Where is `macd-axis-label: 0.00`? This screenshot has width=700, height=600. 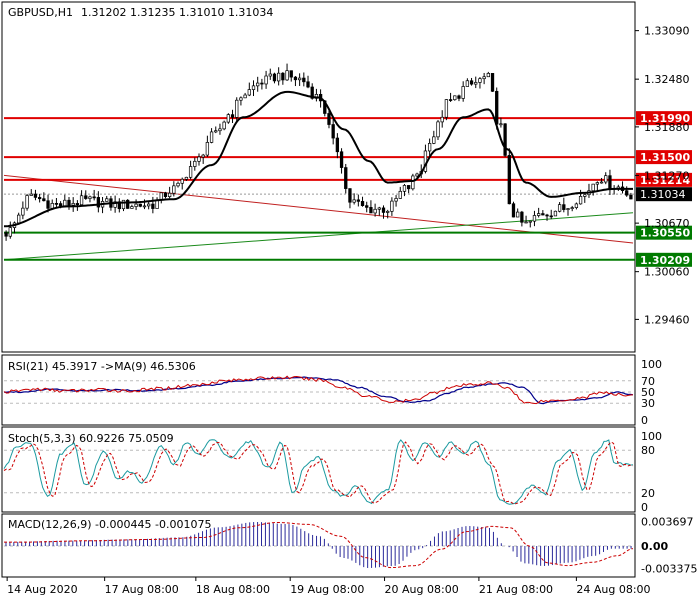
macd-axis-label: 0.00 is located at coordinates (654, 546).